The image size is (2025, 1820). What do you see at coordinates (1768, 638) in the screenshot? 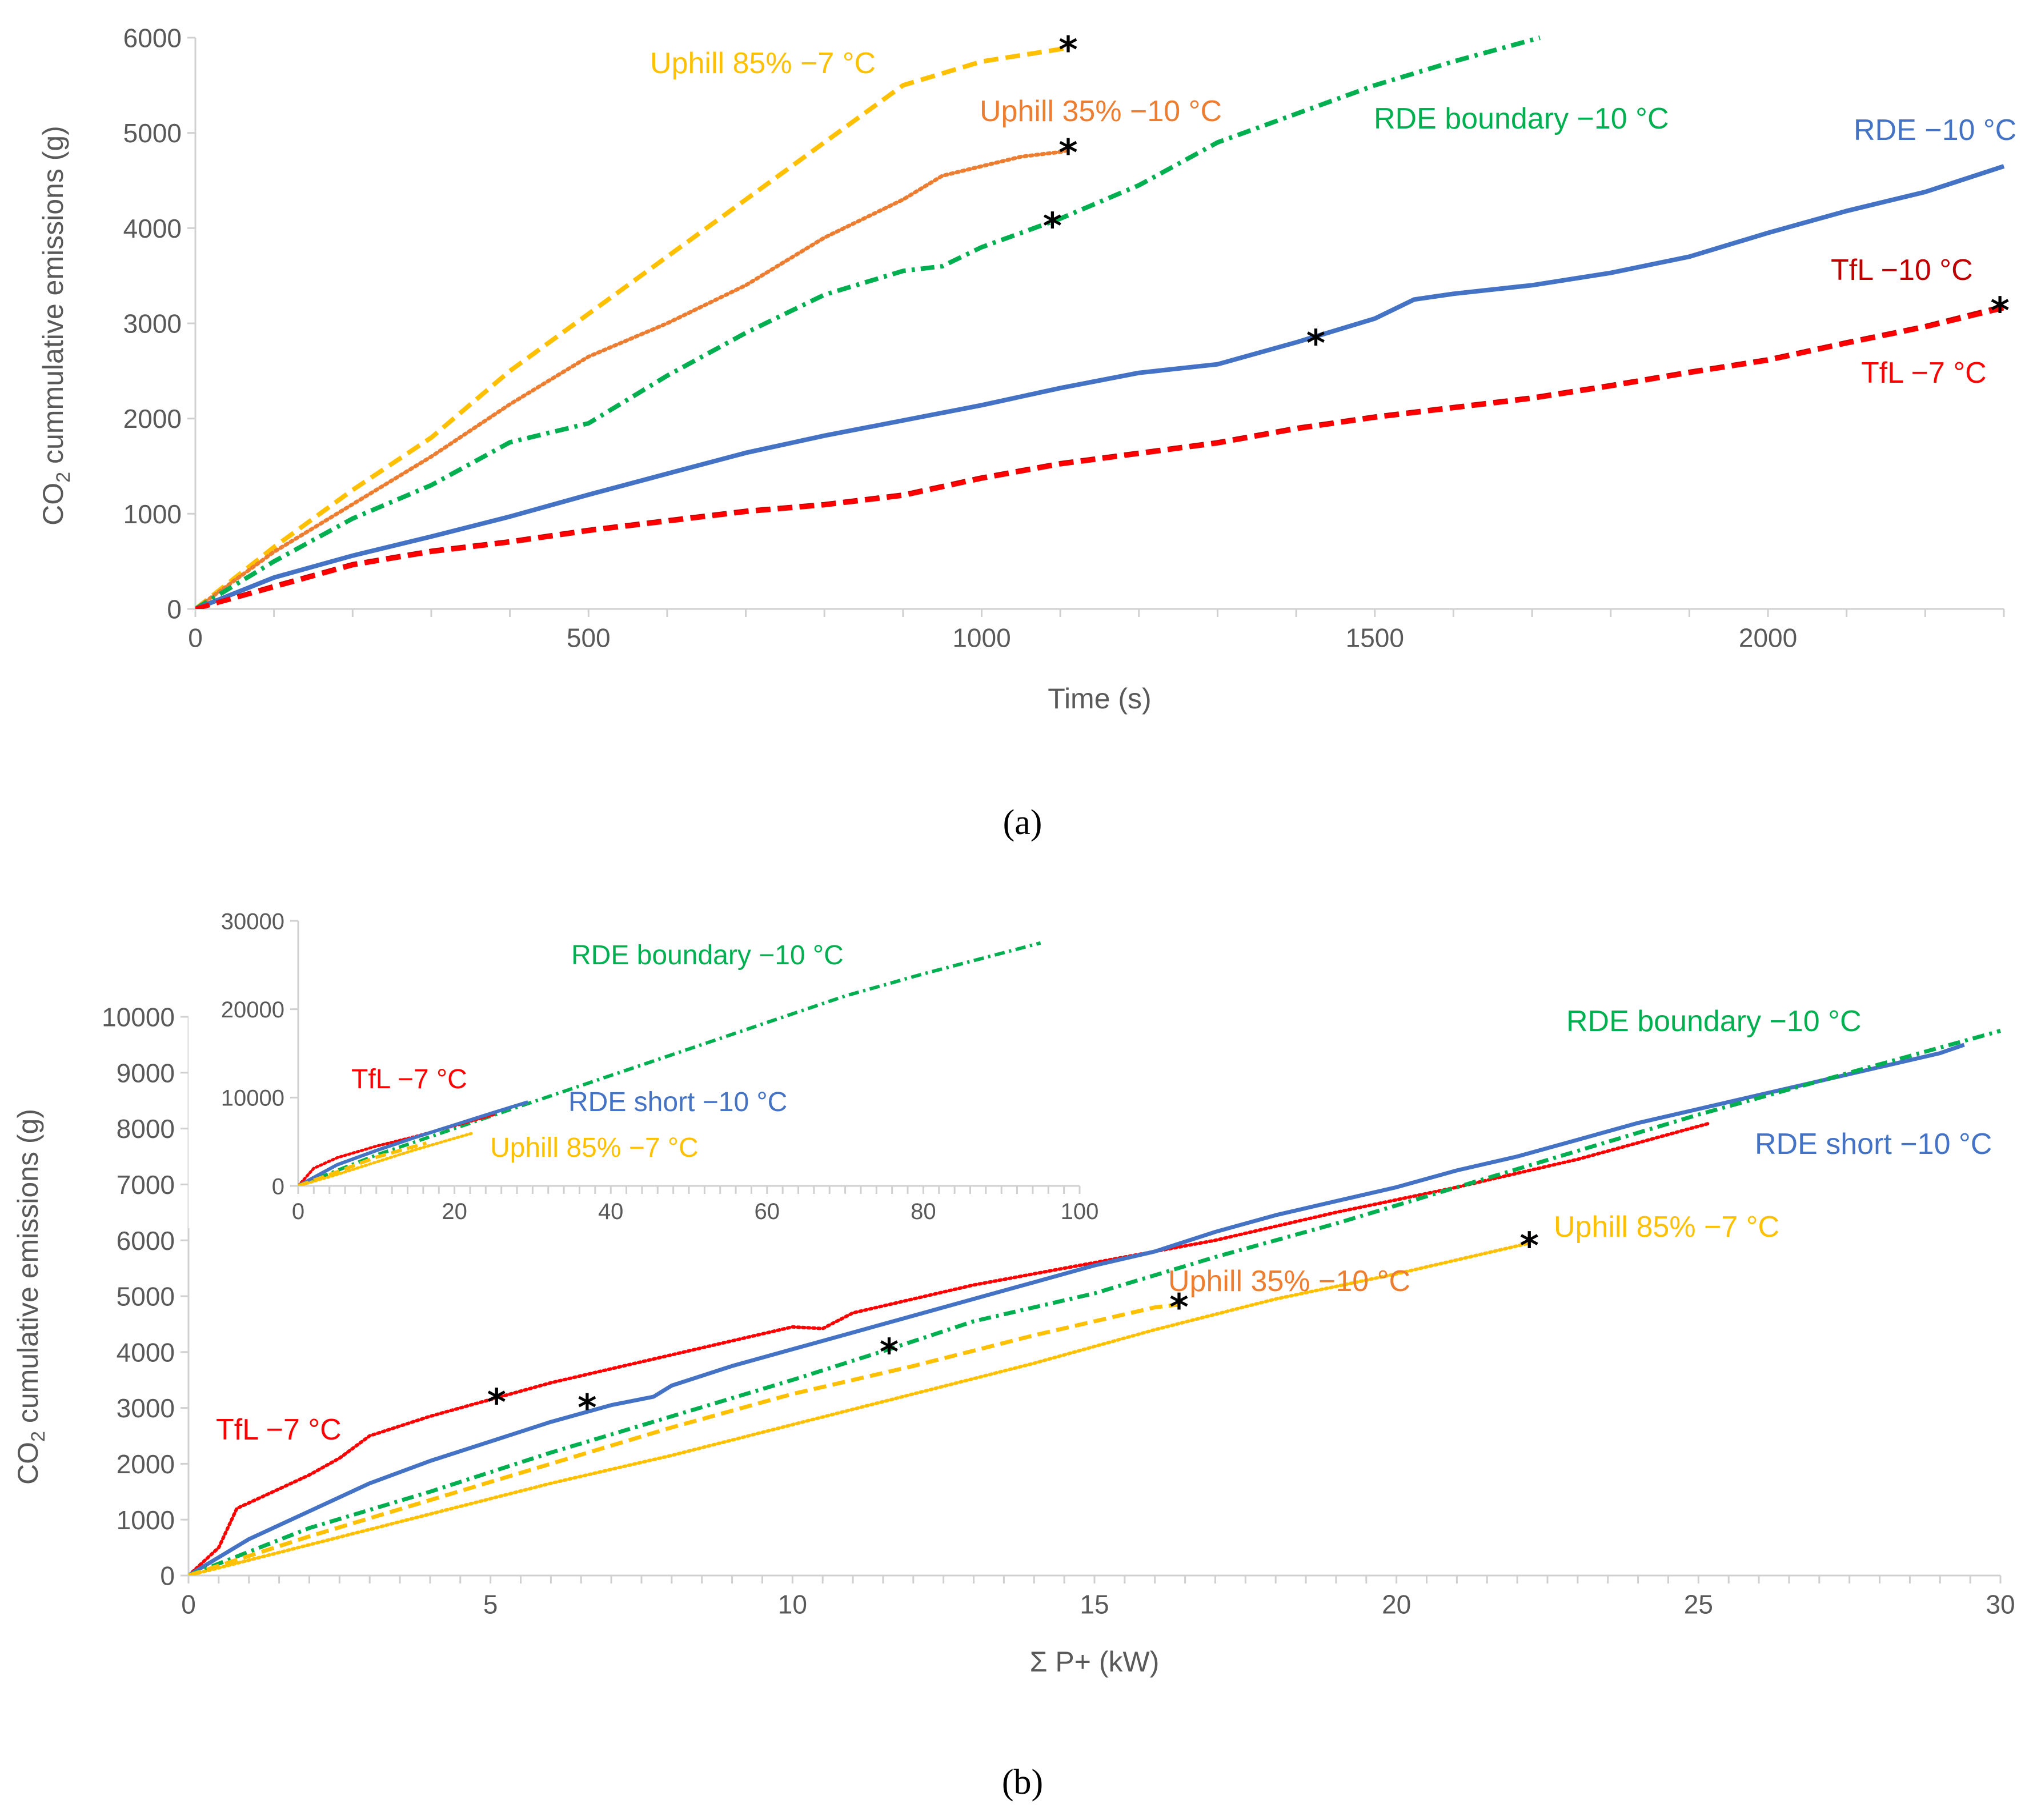
I see `panel-a-x-tick-label: 2000` at bounding box center [1768, 638].